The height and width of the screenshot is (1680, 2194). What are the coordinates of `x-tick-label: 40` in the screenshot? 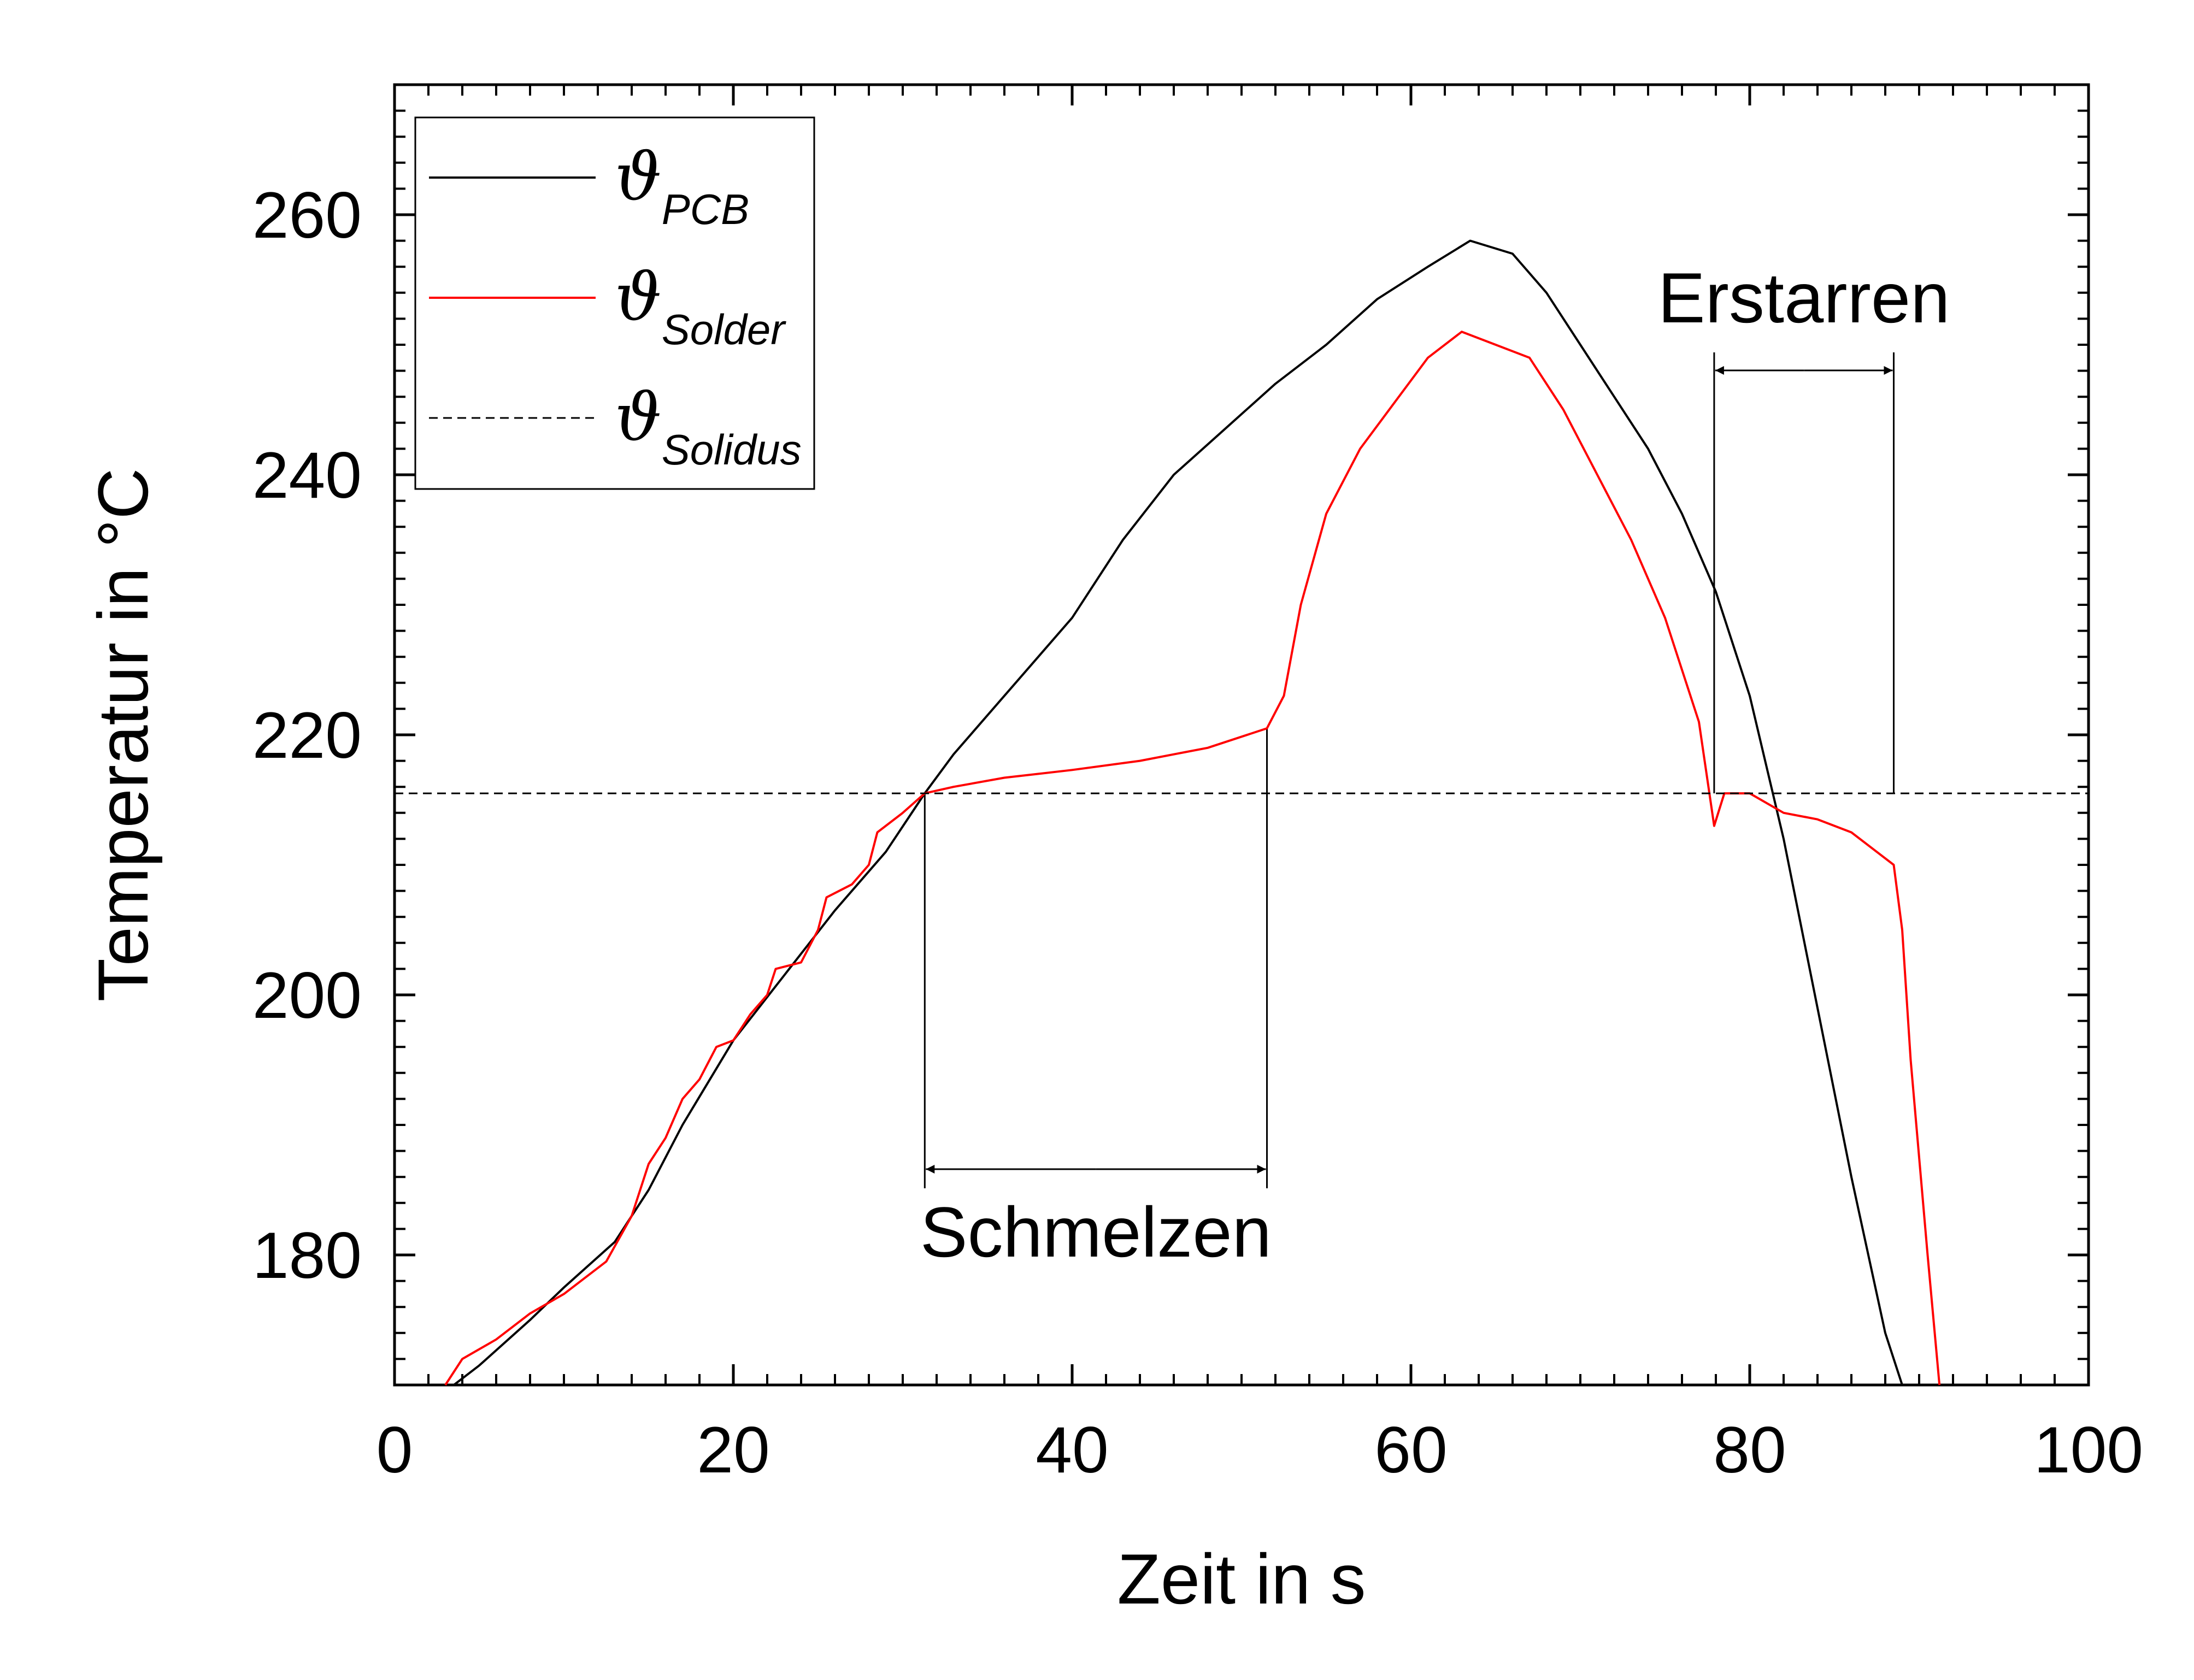 It's located at (1072, 1450).